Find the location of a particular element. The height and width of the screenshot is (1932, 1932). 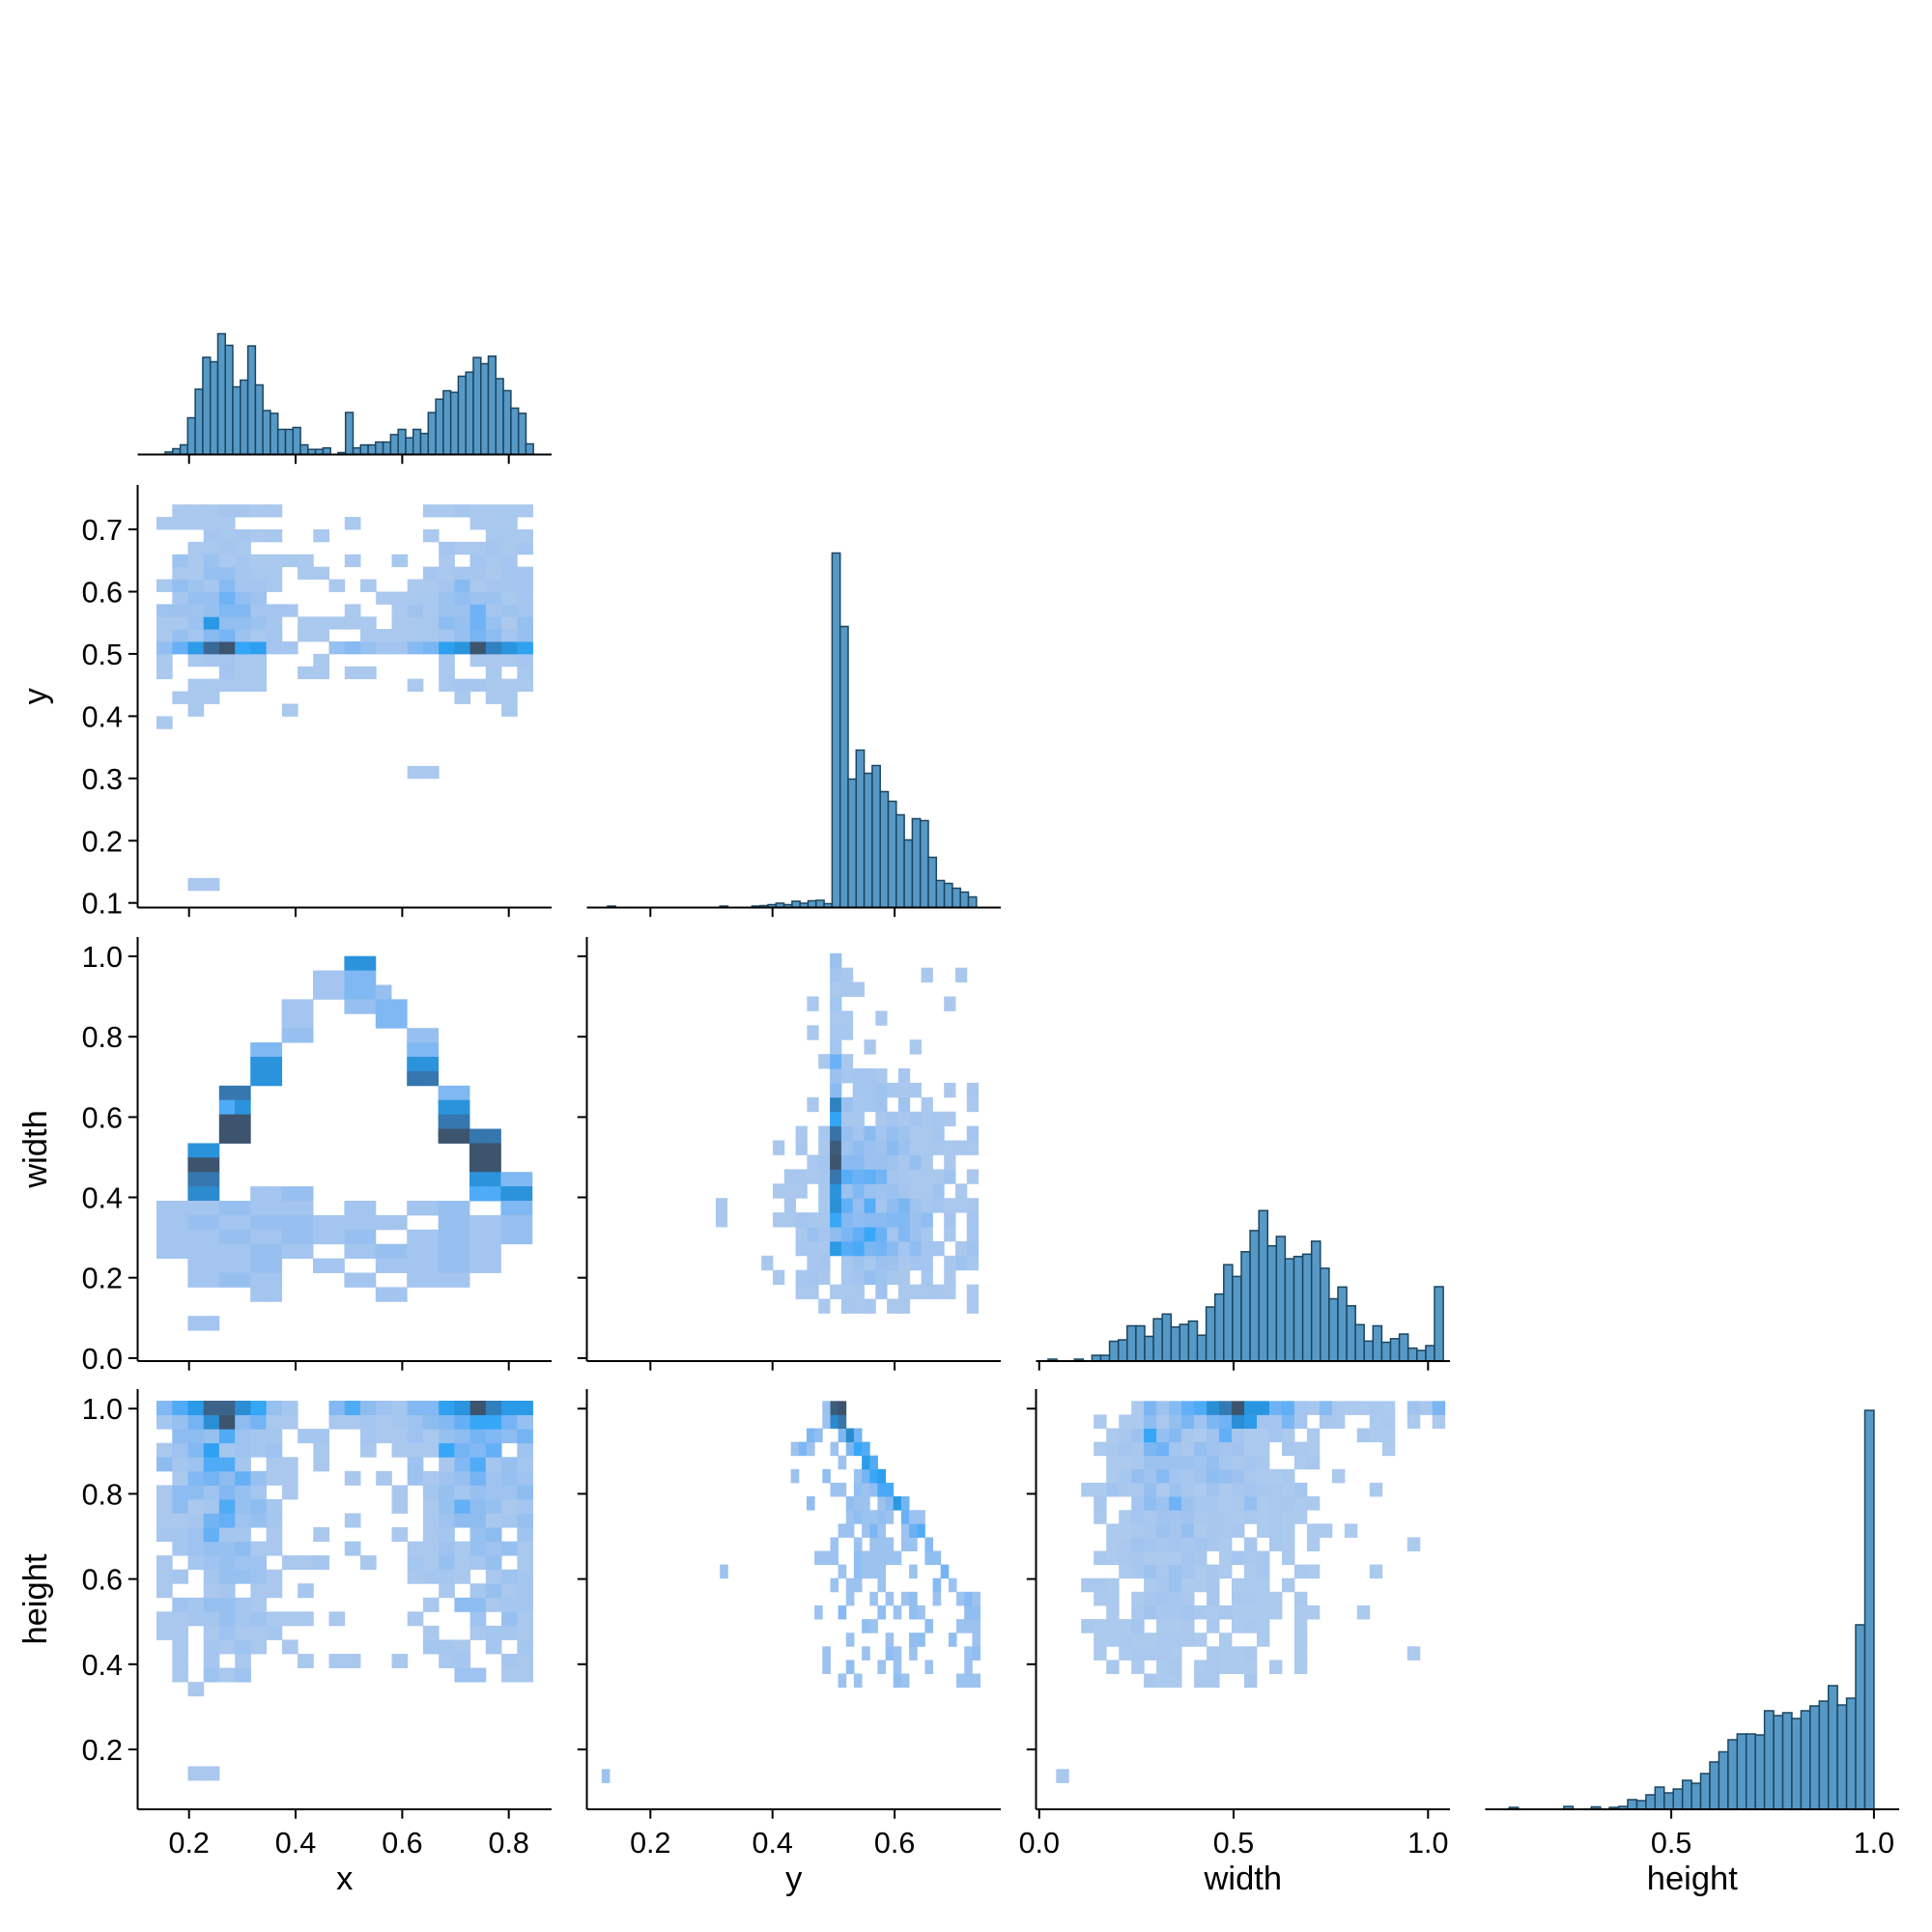

svg-text: 0.3 is located at coordinates (102, 779).